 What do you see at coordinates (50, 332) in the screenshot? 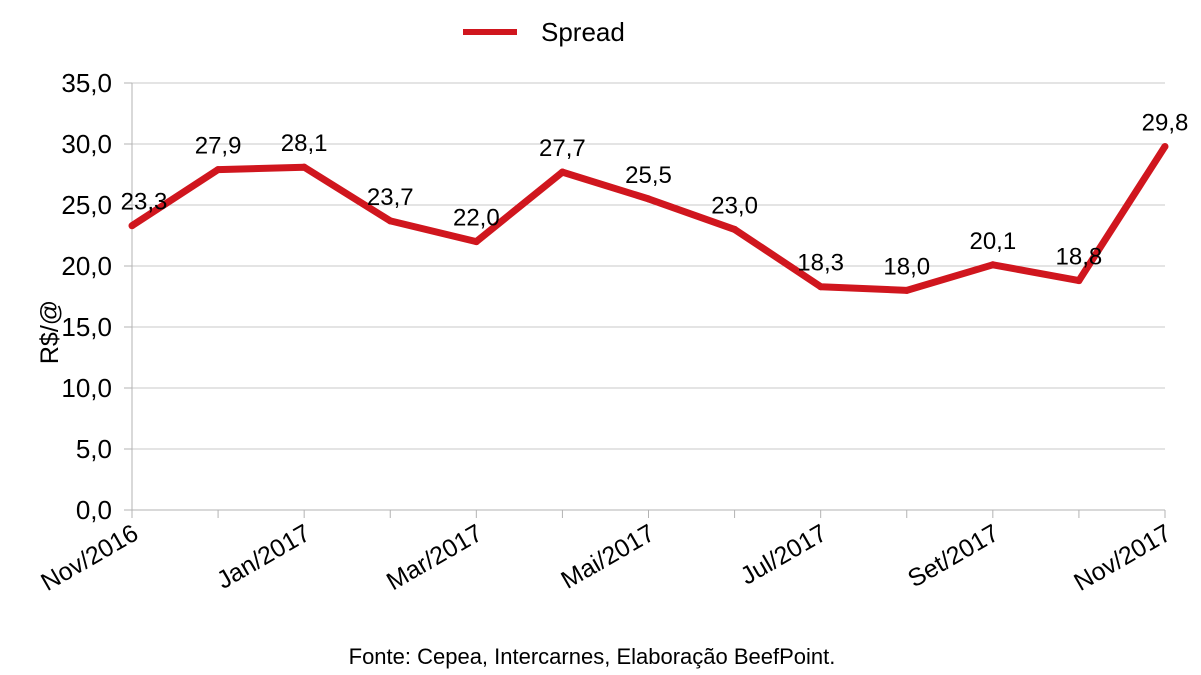
I see `y-axis-title: R$/@` at bounding box center [50, 332].